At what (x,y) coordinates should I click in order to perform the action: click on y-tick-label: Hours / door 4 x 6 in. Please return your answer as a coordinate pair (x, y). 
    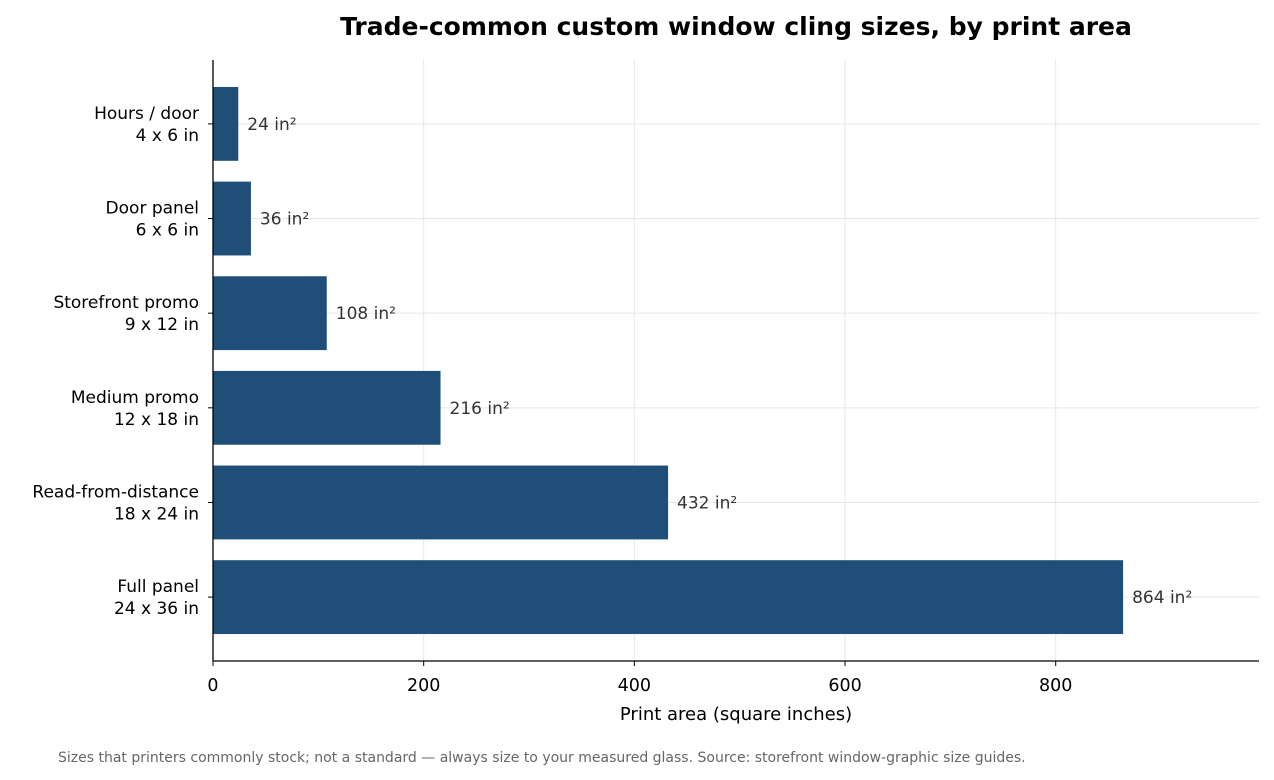
    Looking at the image, I should click on (146, 125).